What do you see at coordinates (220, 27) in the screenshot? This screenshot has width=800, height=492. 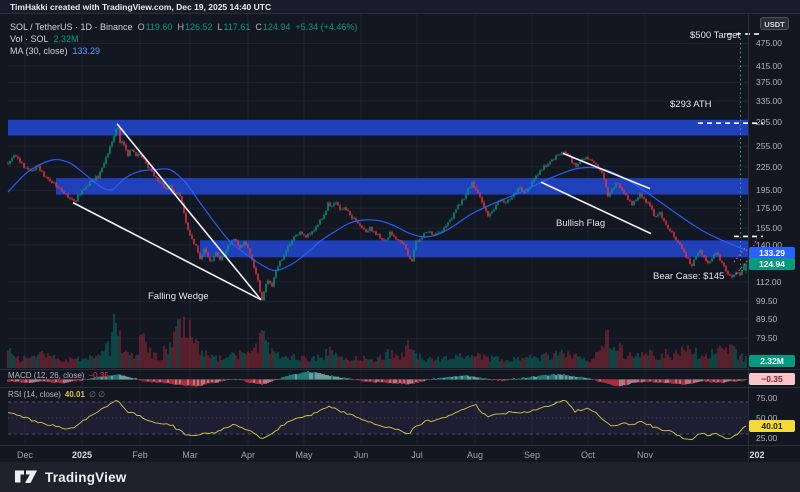 I see `low-label: L` at bounding box center [220, 27].